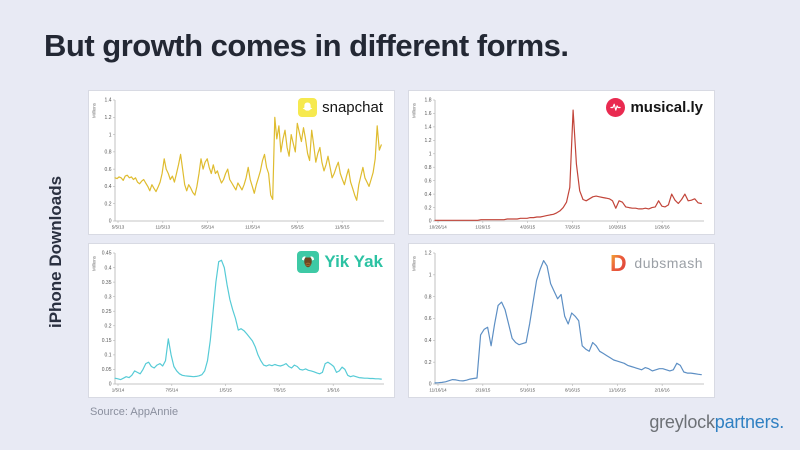  What do you see at coordinates (668, 263) in the screenshot?
I see `dubsmash-brand-label: dubsmash` at bounding box center [668, 263].